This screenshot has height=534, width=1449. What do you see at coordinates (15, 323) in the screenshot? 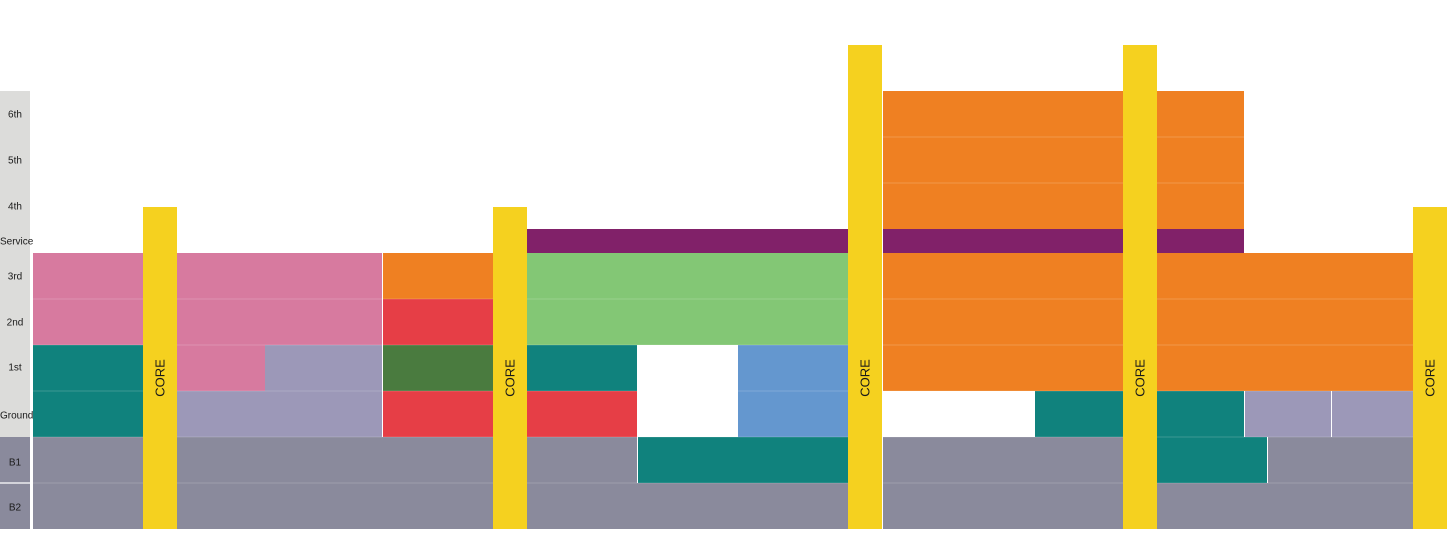
I see `floor-label-2nd: 2nd` at bounding box center [15, 323].